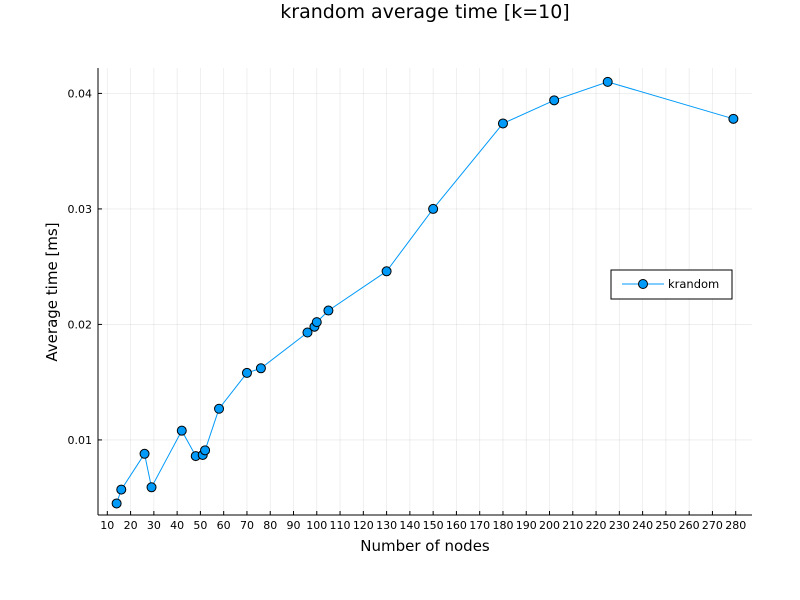 The width and height of the screenshot is (800, 600). Describe the element at coordinates (424, 12) in the screenshot. I see `chart-title: krandom average time [k=10]` at that location.